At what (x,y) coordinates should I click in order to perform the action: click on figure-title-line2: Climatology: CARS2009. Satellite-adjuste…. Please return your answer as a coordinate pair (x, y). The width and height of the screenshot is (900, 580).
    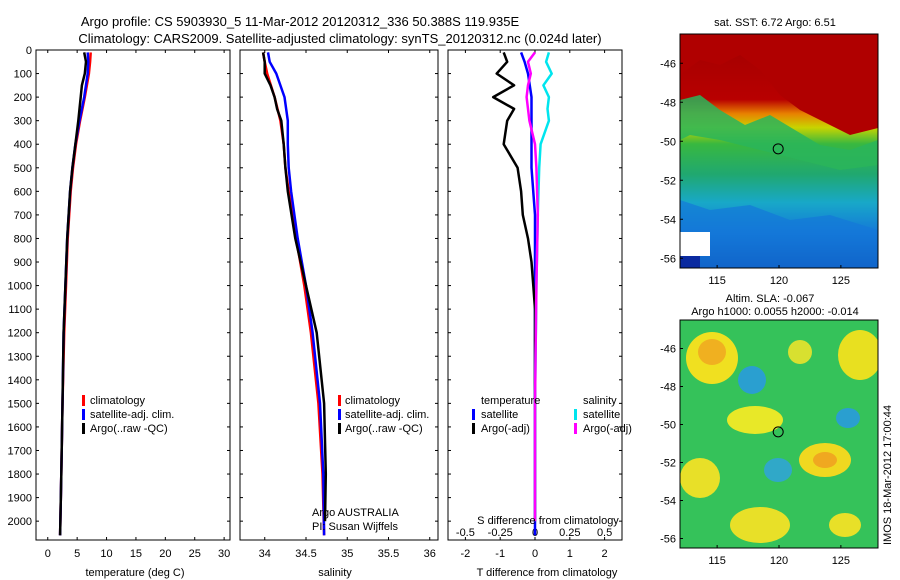
    Looking at the image, I should click on (339, 38).